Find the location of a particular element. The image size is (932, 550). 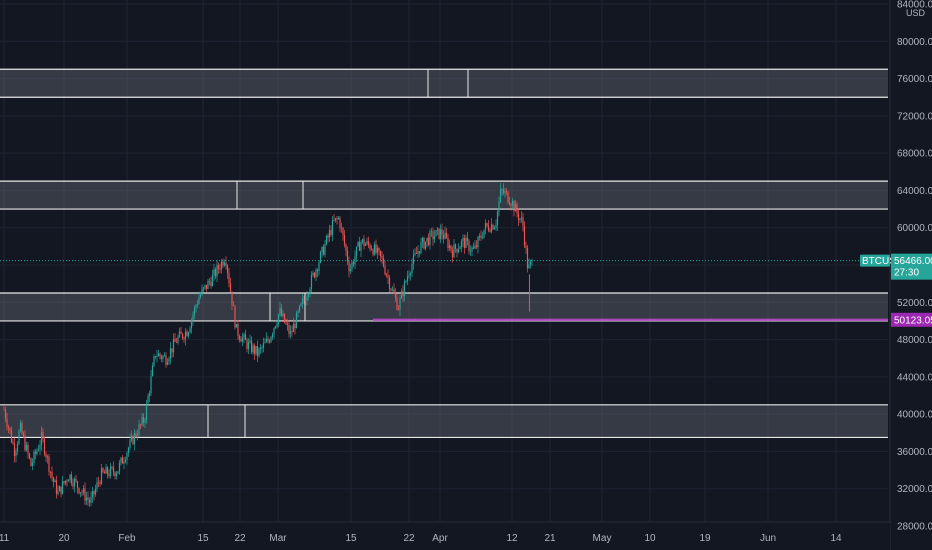

time-axis: 11 20 Feb 15 22 Mar 15 22 Apr 12 21 May 10 19 Jun 14 is located at coordinates (445, 535).